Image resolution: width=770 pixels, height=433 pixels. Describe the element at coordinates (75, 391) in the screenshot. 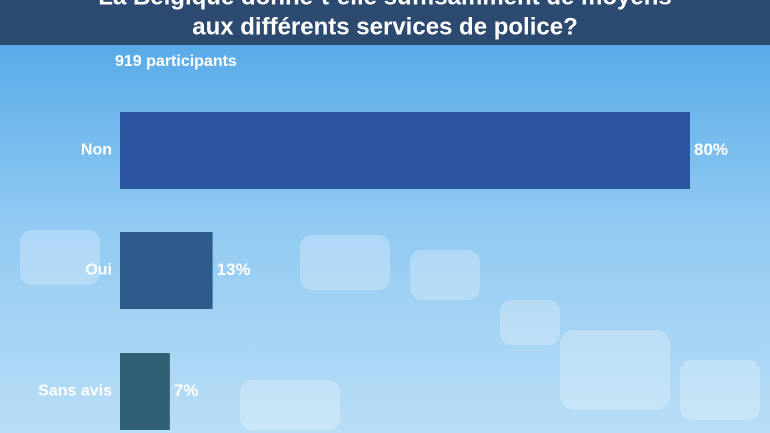

I see `category-label: Sans avis` at that location.